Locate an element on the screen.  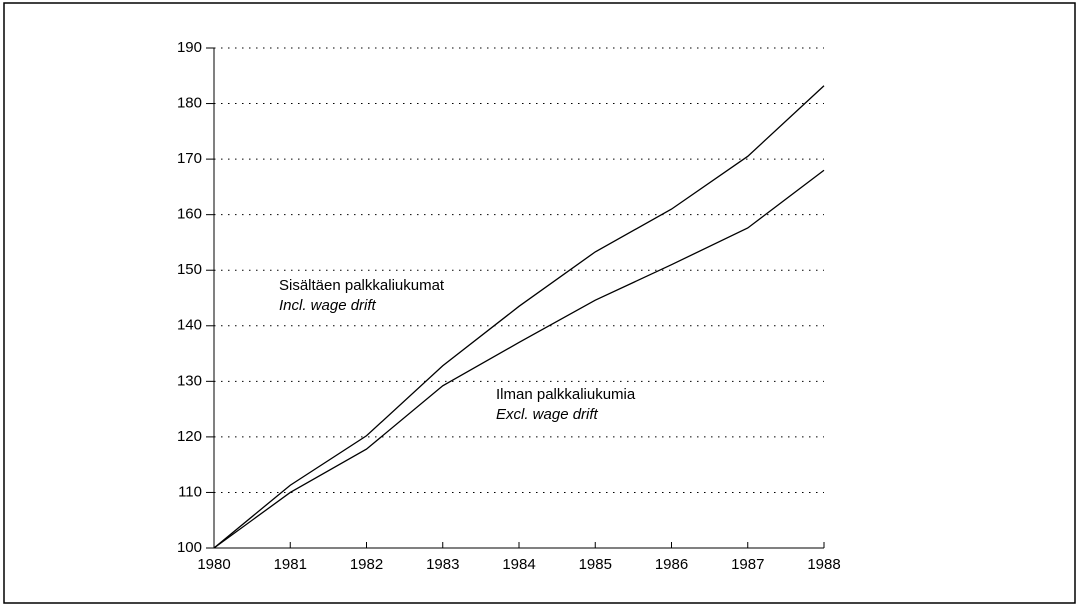
x-tick-label: 1986 is located at coordinates (671, 564).